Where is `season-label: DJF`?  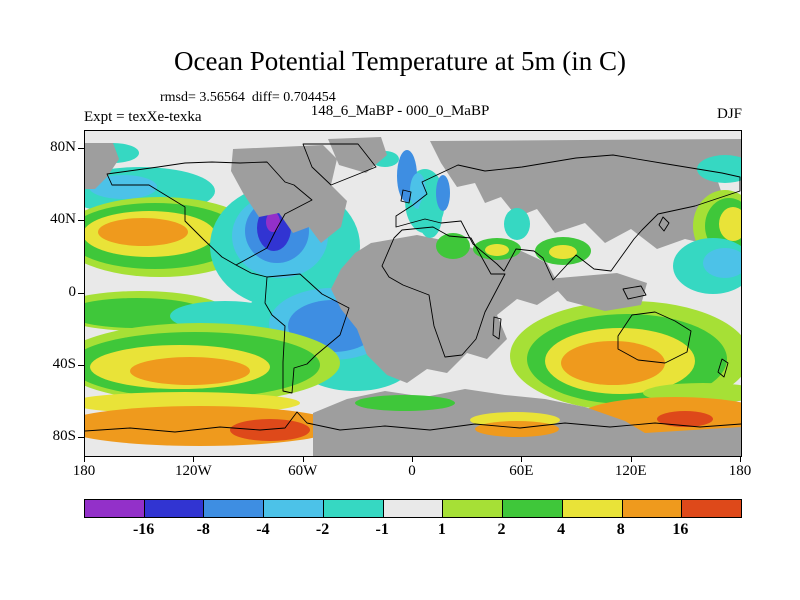 season-label: DJF is located at coordinates (729, 114).